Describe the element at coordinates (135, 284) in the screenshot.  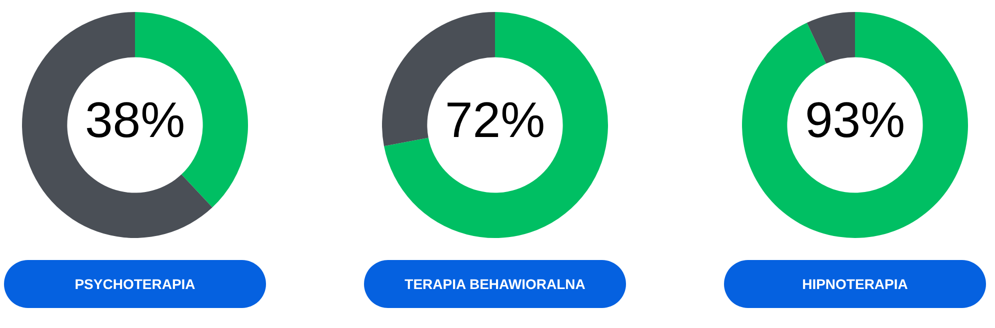
I see `text: PSYCHOTERAPIA` at that location.